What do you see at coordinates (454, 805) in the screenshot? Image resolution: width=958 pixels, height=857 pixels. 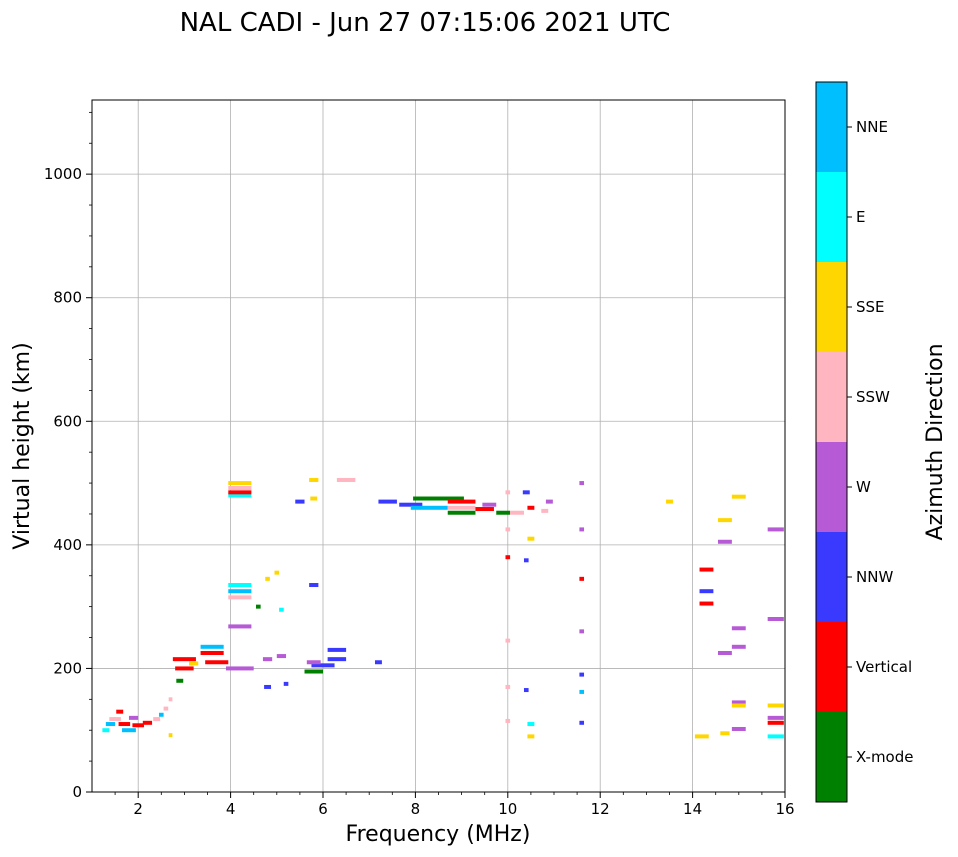 I see `x-axis-ticks: 2 4 6 8 10 12 14 16` at bounding box center [454, 805].